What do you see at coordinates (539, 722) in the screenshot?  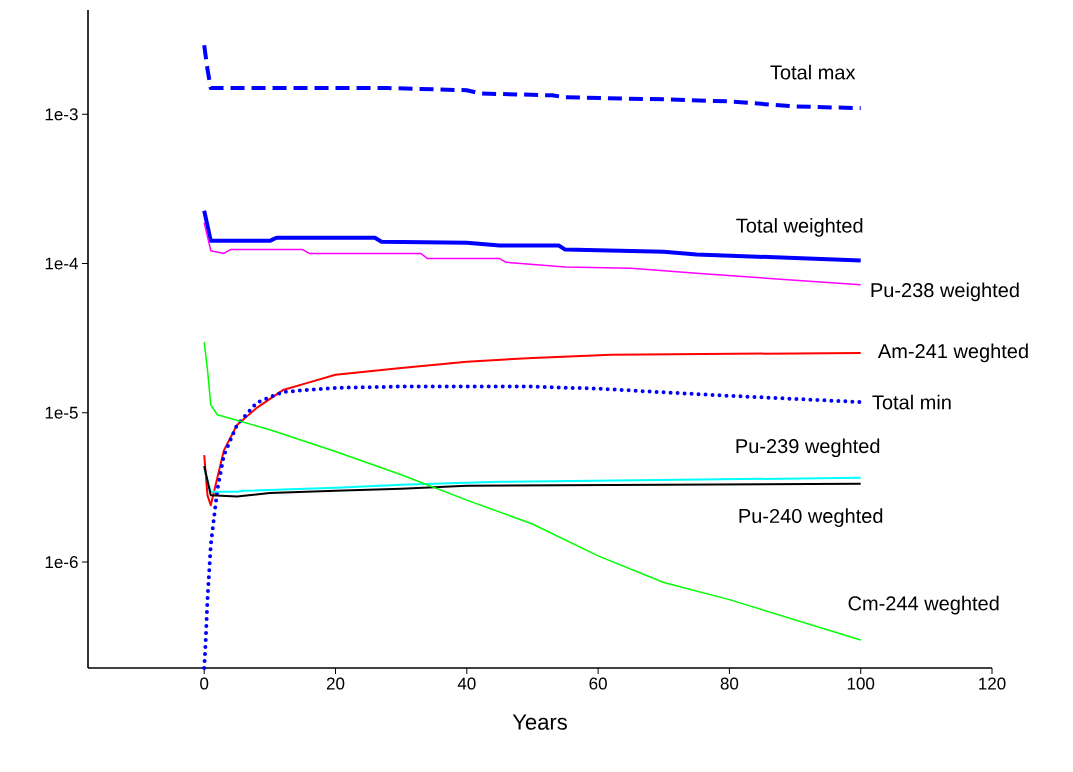 I see `x-axis-title: Years` at bounding box center [539, 722].